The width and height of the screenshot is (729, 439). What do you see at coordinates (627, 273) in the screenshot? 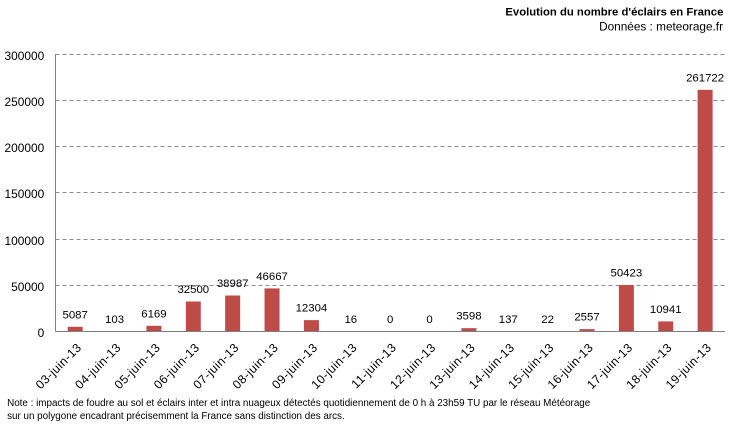
I see `svg-text: 50423` at bounding box center [627, 273].